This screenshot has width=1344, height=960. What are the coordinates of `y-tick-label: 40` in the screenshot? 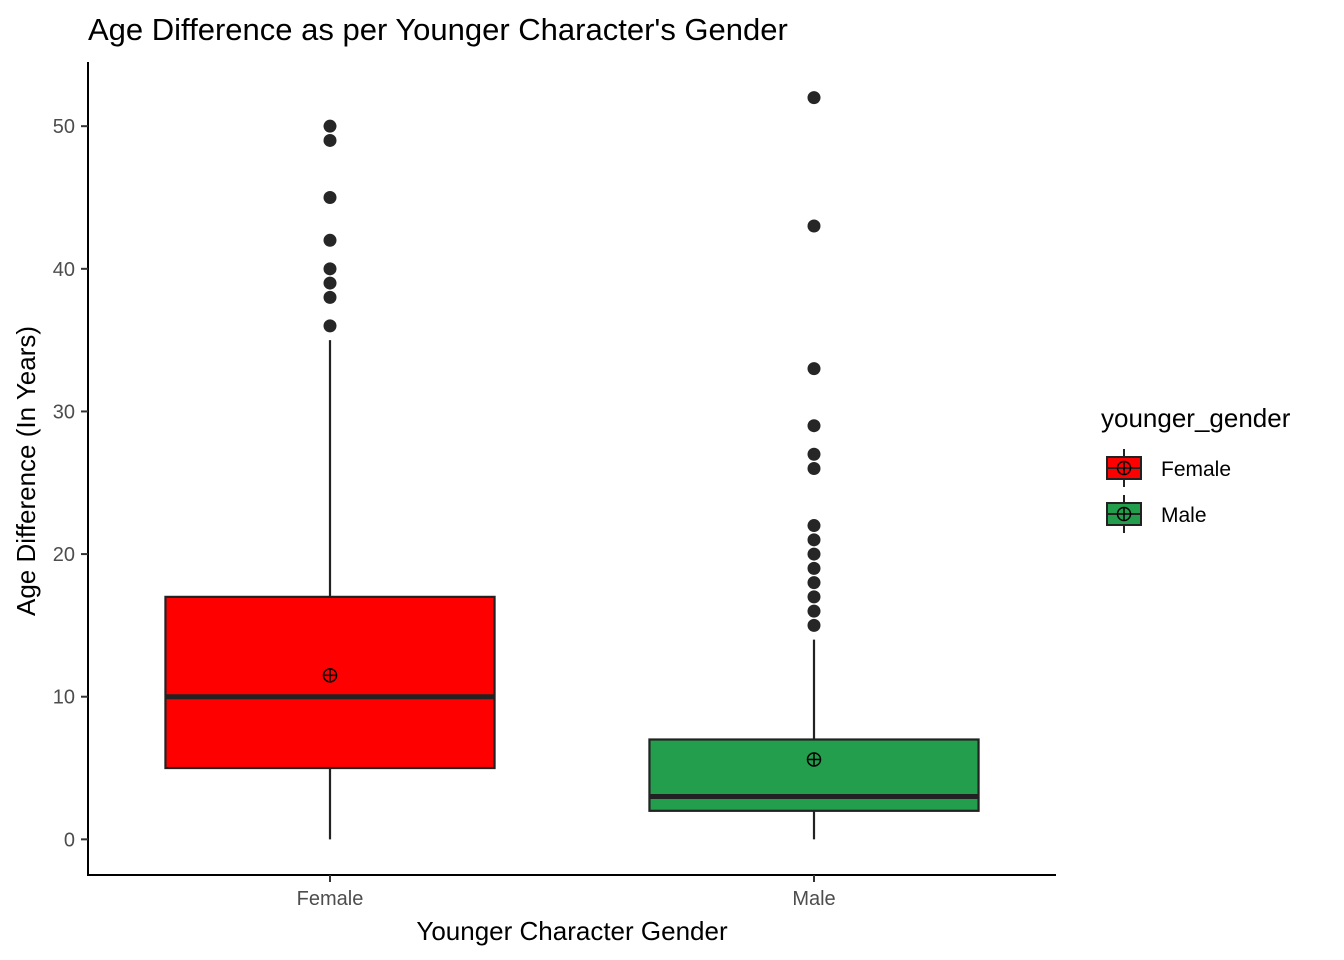 It's located at (64, 270).